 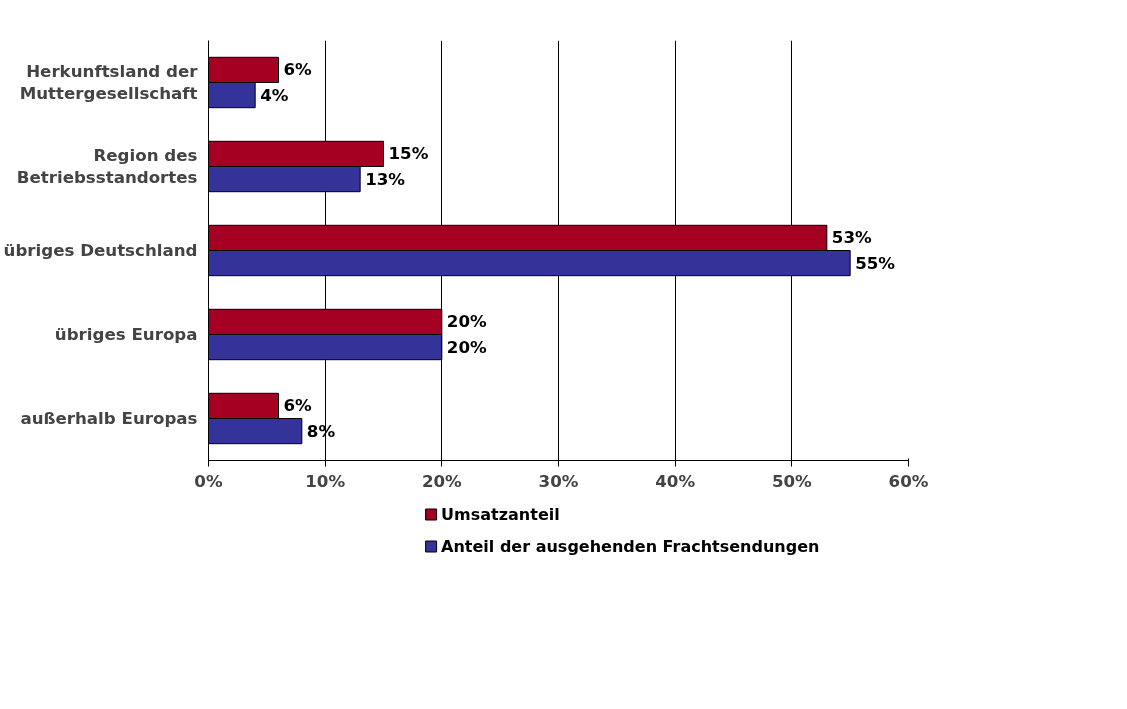 I want to click on data-label: 15%, so click(x=408, y=154).